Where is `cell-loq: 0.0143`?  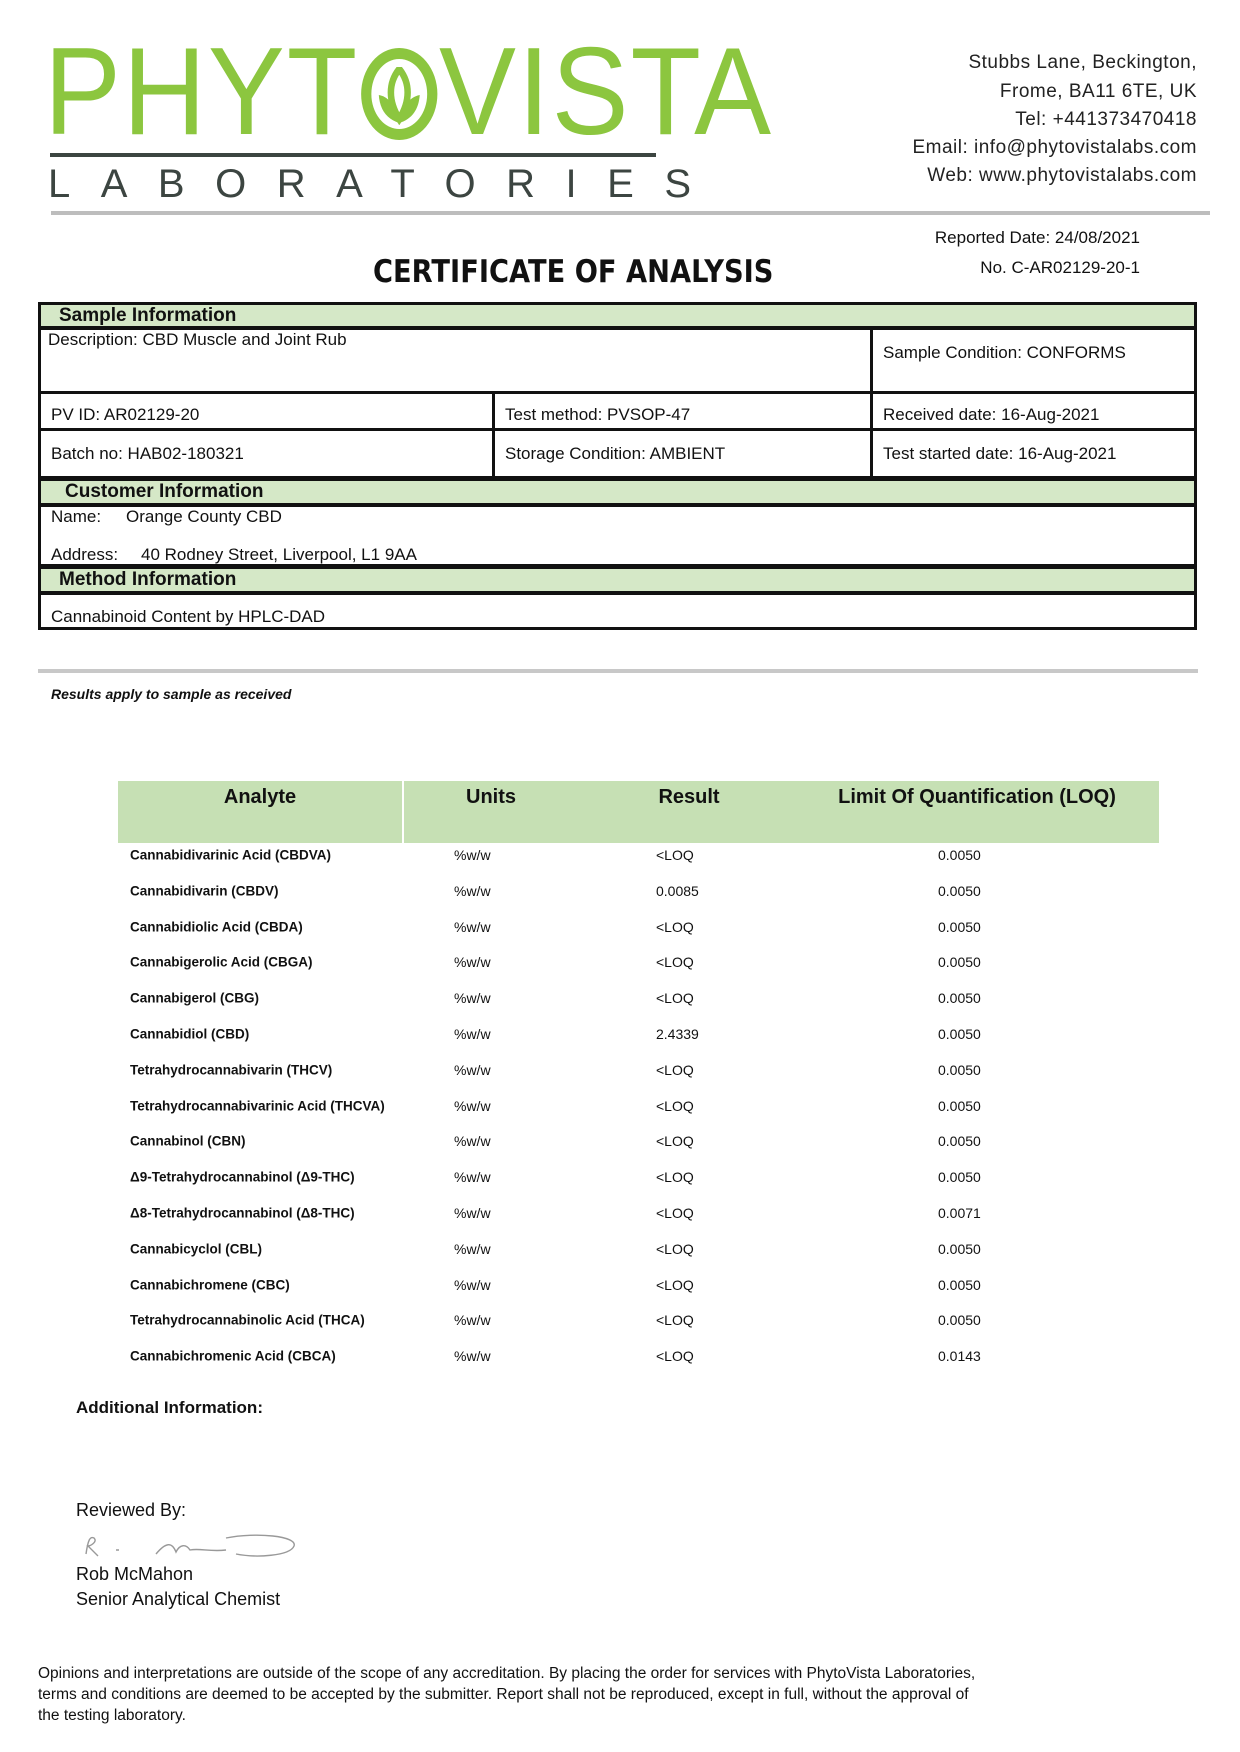 cell-loq: 0.0143 is located at coordinates (959, 1356).